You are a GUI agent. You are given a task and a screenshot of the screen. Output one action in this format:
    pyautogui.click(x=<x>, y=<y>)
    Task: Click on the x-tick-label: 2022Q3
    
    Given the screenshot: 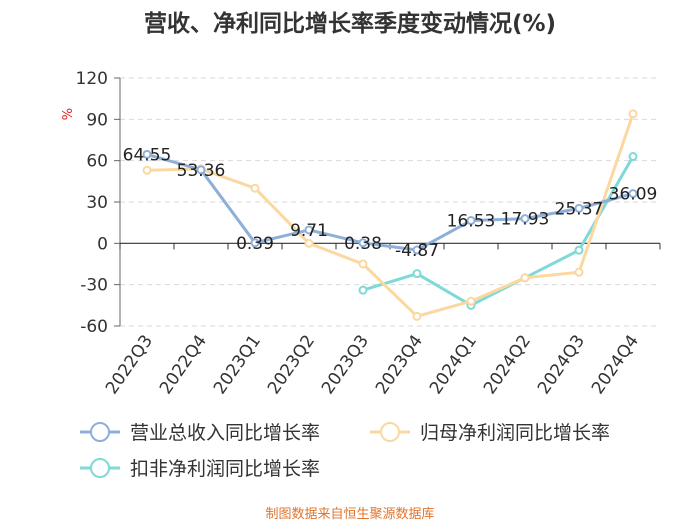 What is the action you would take?
    pyautogui.click(x=129, y=364)
    